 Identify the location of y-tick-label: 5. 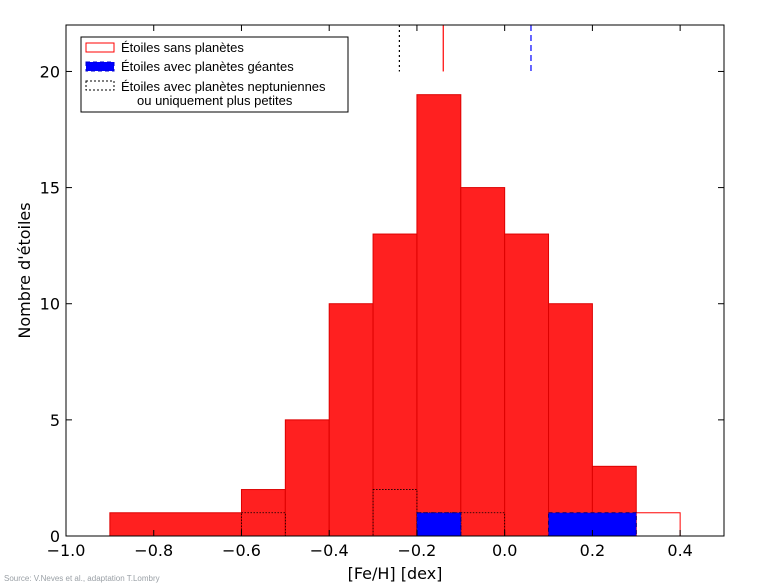
(55, 420).